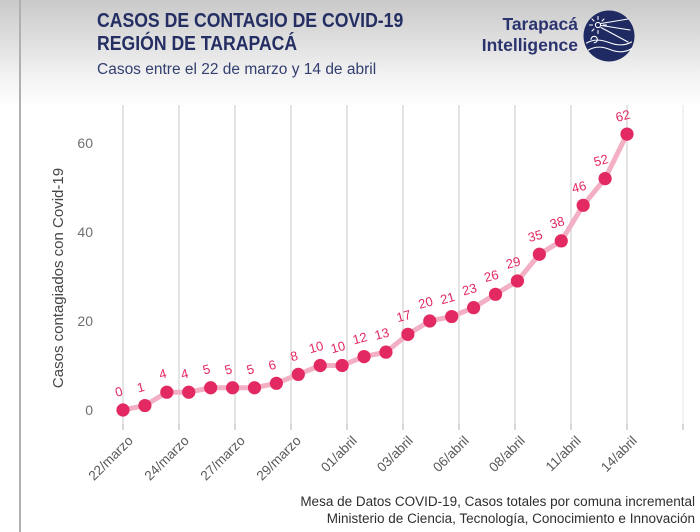 The width and height of the screenshot is (700, 532). I want to click on logo-name-line2: Intelligence, so click(529, 45).